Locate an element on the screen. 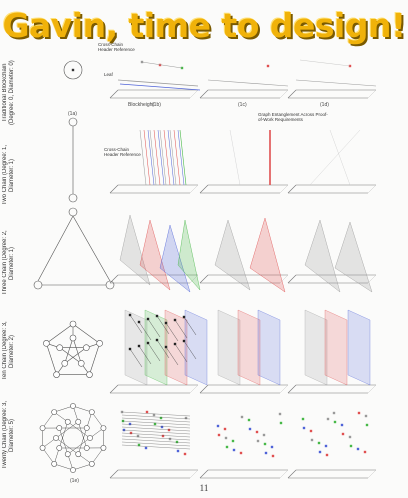  row1-chain-link is located at coordinates (325, 63).